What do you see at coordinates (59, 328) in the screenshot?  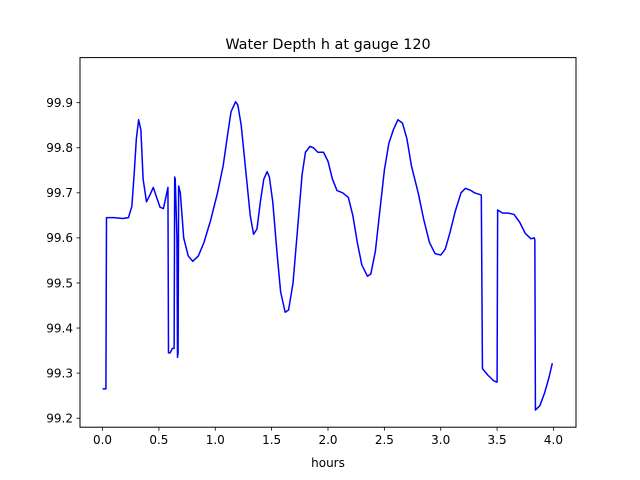 I see `y-tick-label: 99.4` at bounding box center [59, 328].